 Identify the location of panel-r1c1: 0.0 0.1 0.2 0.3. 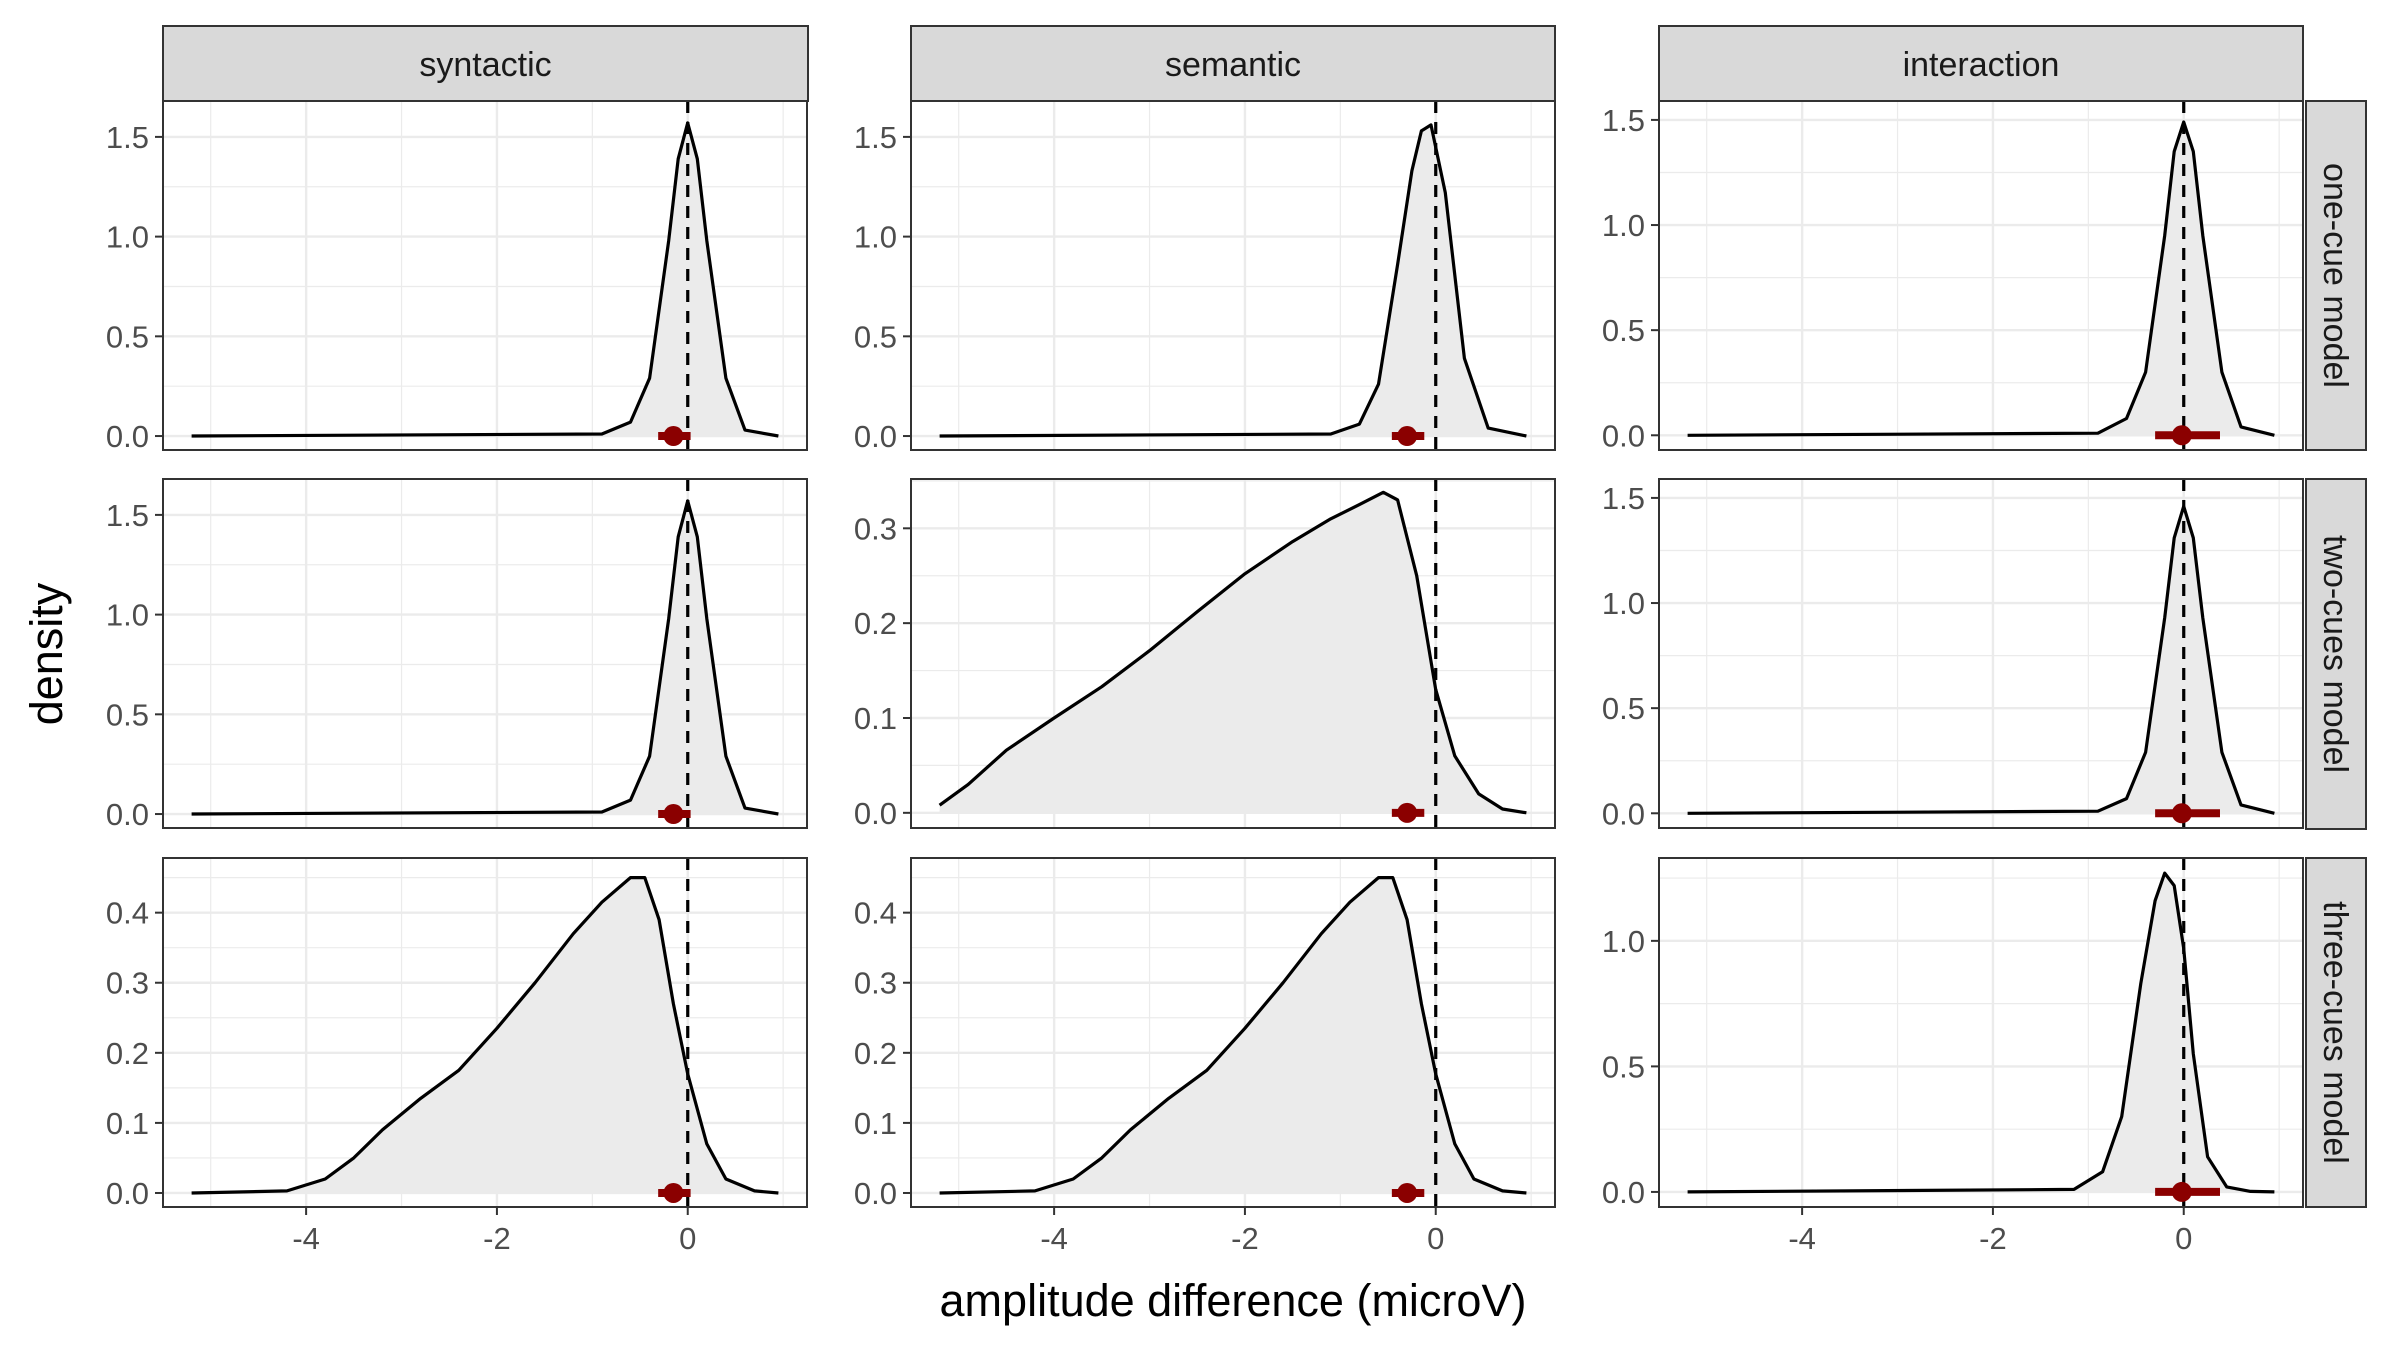
(1205, 654).